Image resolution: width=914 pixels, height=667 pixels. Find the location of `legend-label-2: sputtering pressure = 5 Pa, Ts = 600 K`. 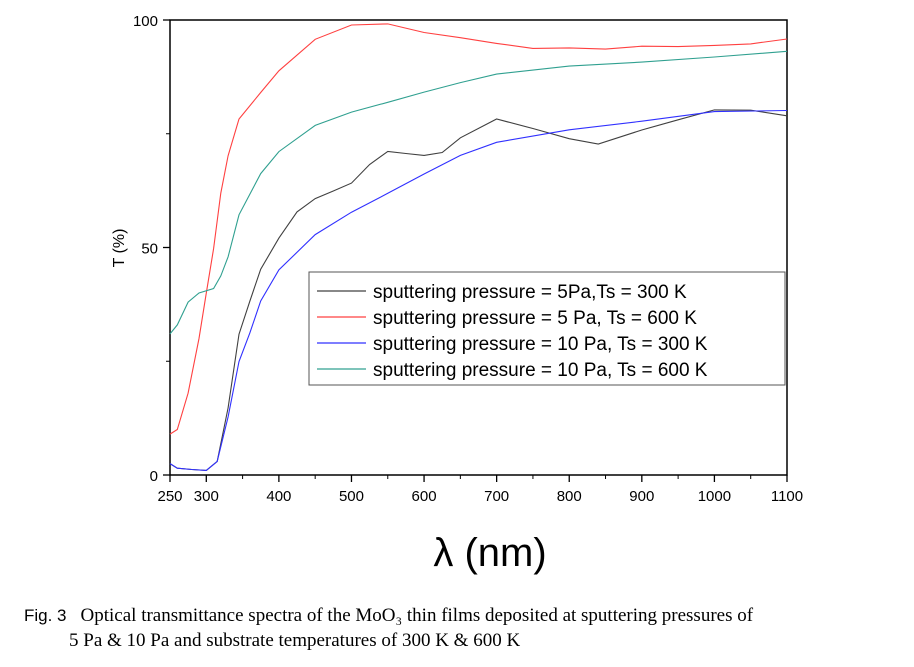

legend-label-2: sputtering pressure = 5 Pa, Ts = 600 K is located at coordinates (535, 318).